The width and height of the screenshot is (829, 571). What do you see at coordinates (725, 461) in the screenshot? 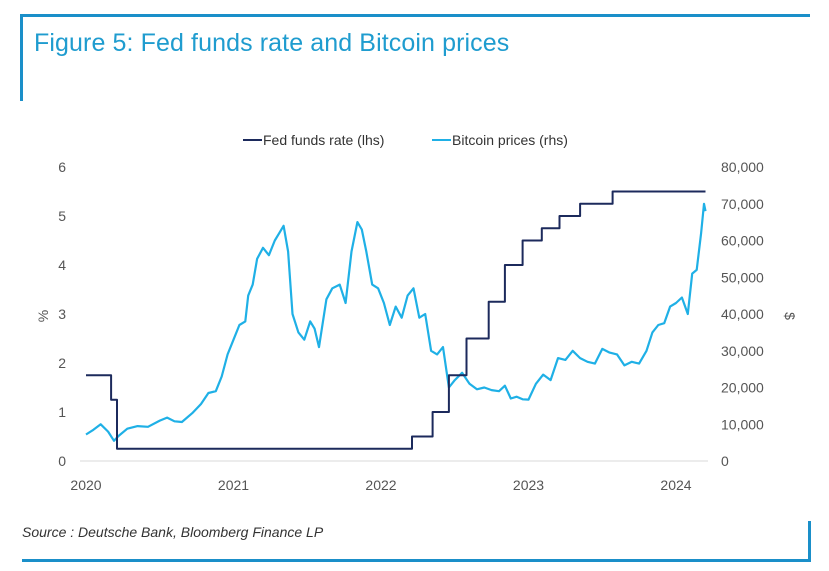
I see `y2-tick-label: 0` at bounding box center [725, 461].